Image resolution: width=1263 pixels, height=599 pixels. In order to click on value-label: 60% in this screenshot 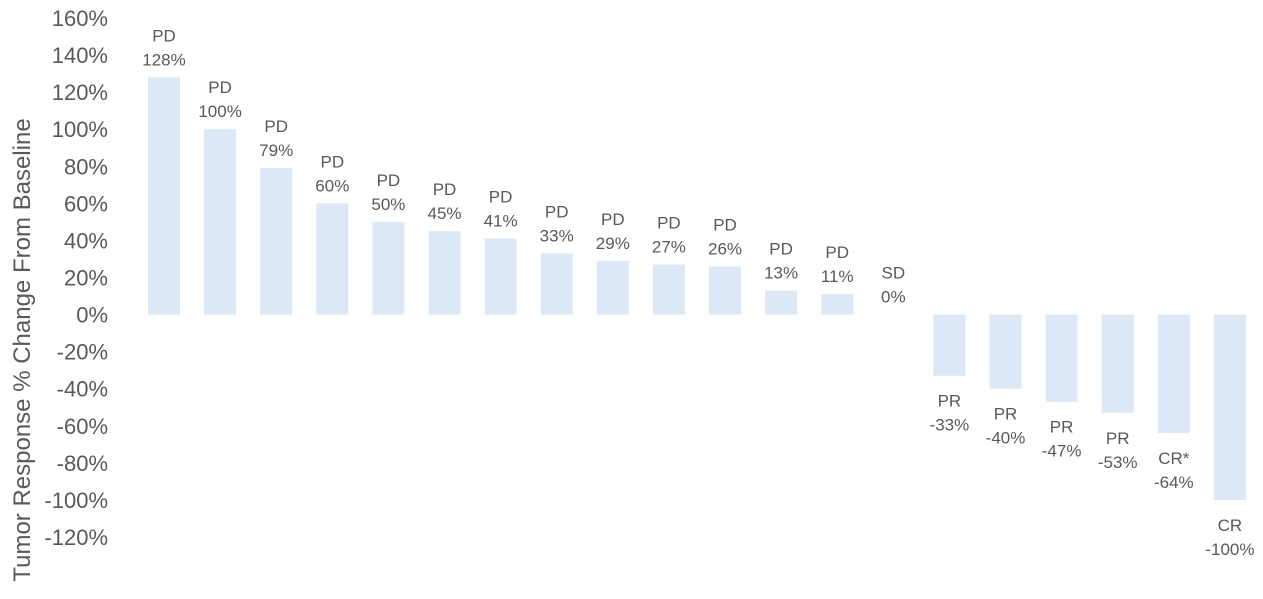, I will do `click(332, 185)`.